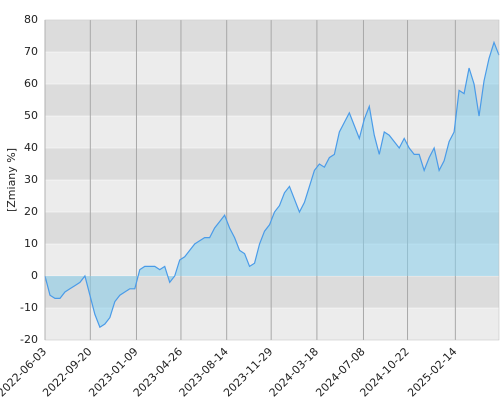 This screenshot has width=500, height=400. Describe the element at coordinates (29, 339) in the screenshot. I see `y-tick-label: -20` at that location.